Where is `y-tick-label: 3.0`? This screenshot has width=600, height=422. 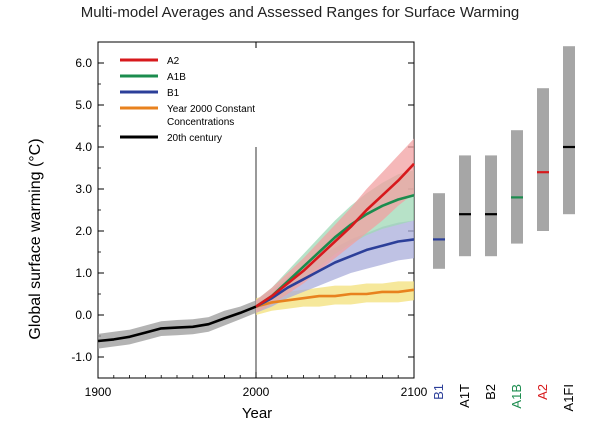 y-tick-label: 3.0 is located at coordinates (83, 189).